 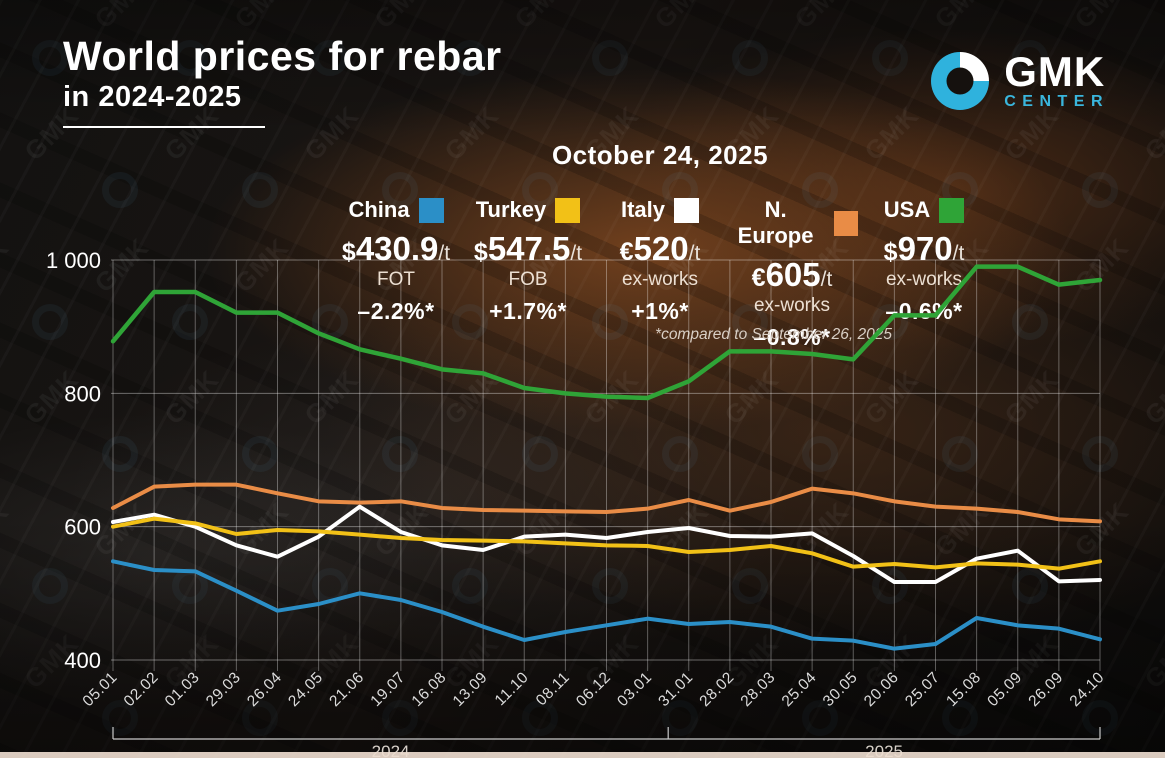 I want to click on legend-price: €520/t, so click(x=660, y=248).